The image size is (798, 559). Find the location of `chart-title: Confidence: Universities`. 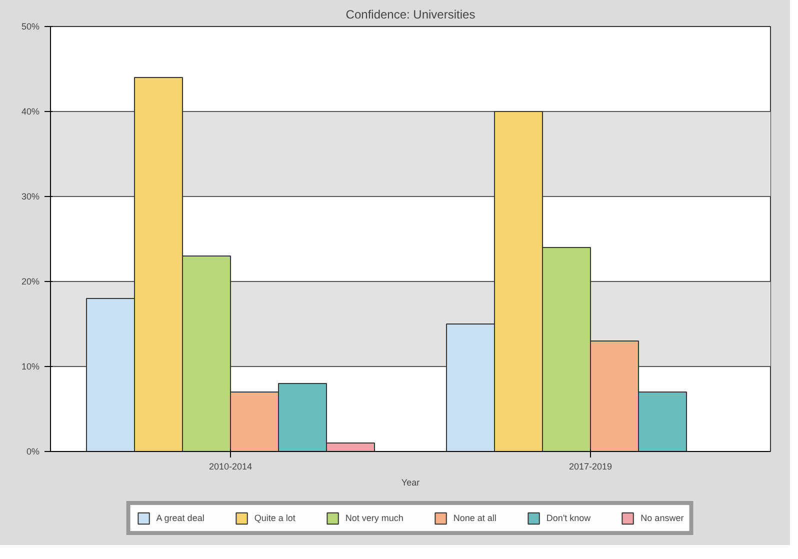

chart-title: Confidence: Universities is located at coordinates (411, 15).